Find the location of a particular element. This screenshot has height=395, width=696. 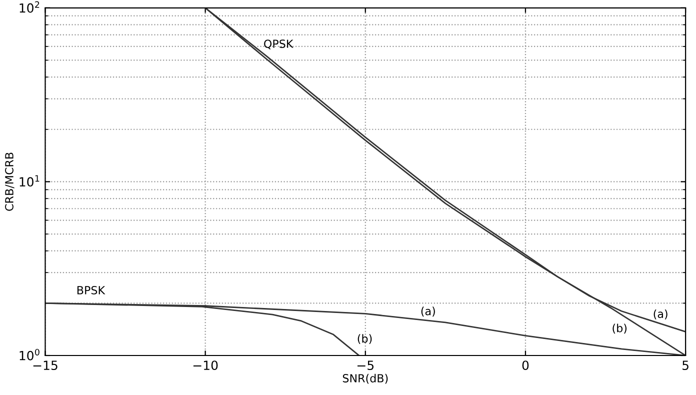

y-tick-label: 10$^{1}$ is located at coordinates (30, 181).